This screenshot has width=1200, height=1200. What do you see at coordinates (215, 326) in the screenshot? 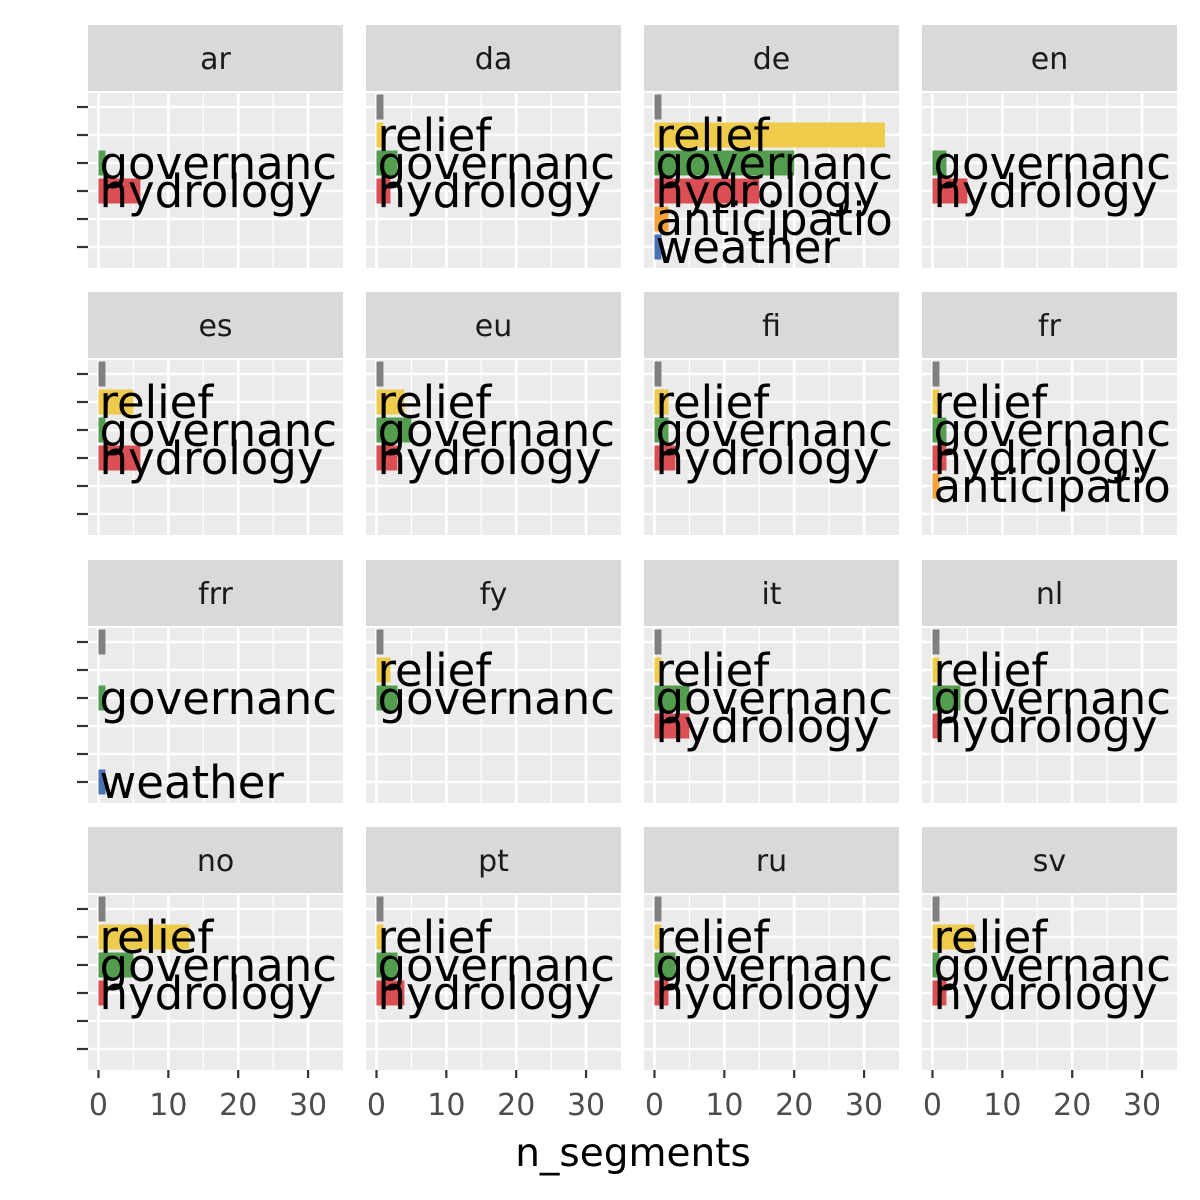
I see `facet-strip-label: es` at bounding box center [215, 326].